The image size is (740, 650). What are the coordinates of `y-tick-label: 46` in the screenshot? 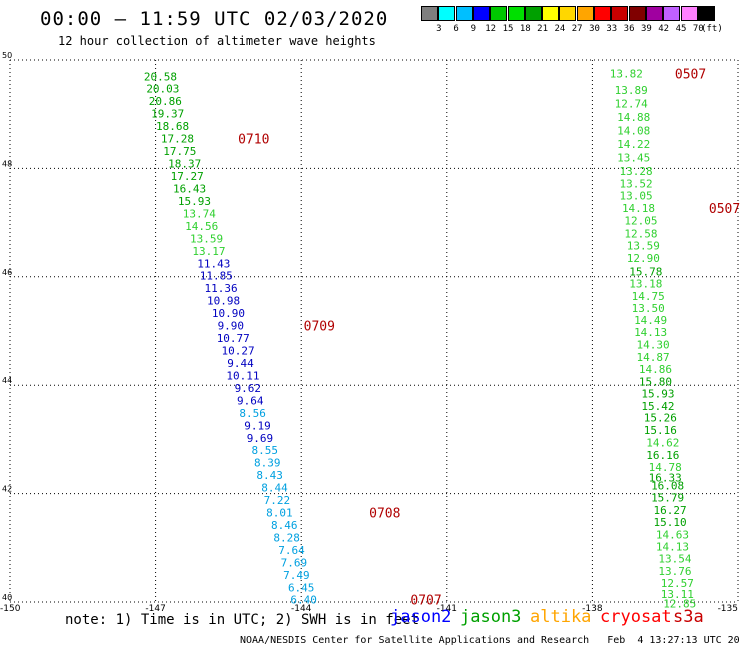 It's located at (7, 272).